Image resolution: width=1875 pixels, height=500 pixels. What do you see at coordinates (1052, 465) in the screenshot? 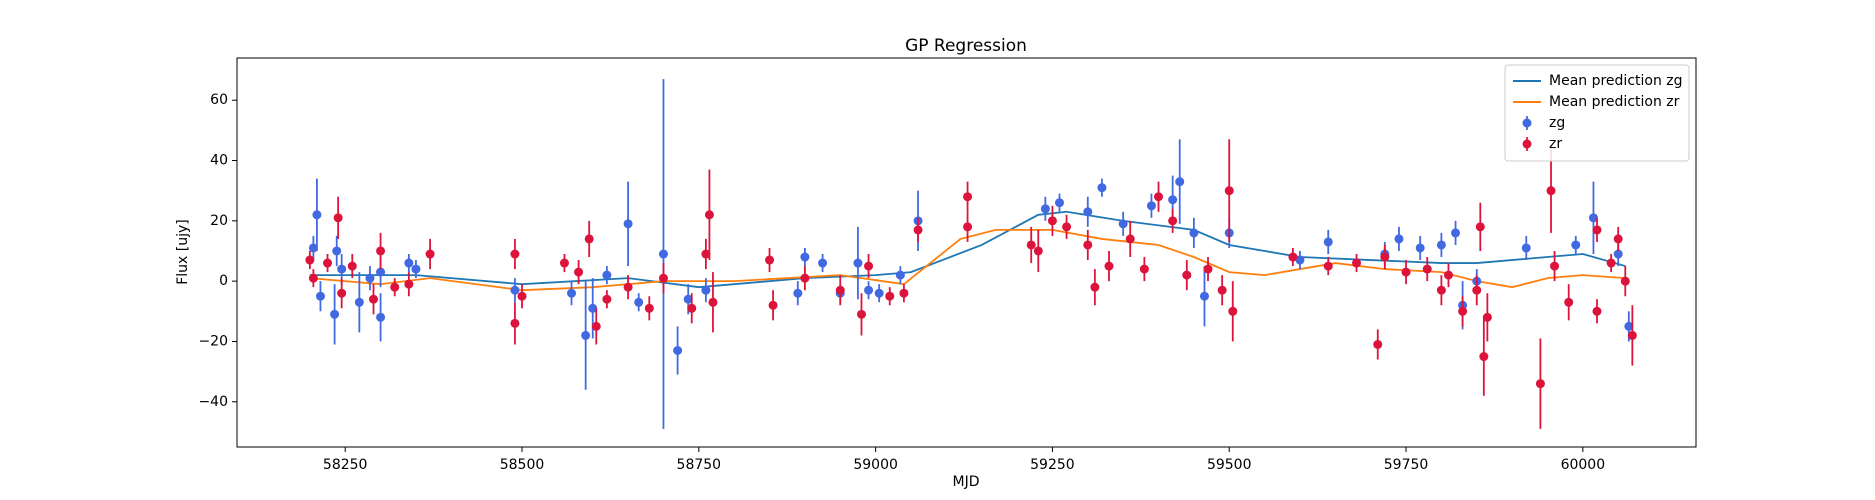
I see `x-tick-label: 59250` at bounding box center [1052, 465].